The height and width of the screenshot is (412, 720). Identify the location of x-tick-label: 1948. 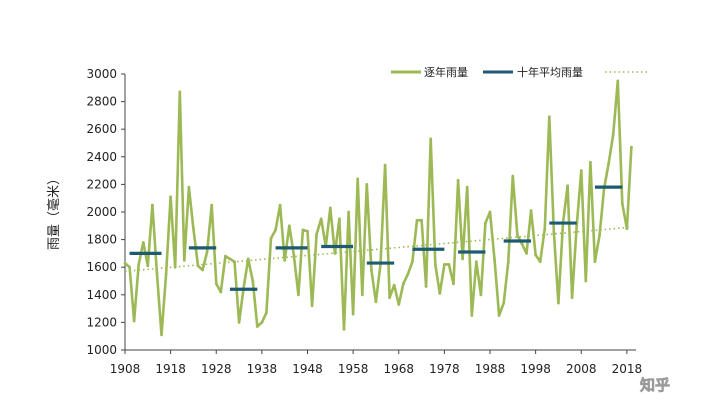
(307, 369).